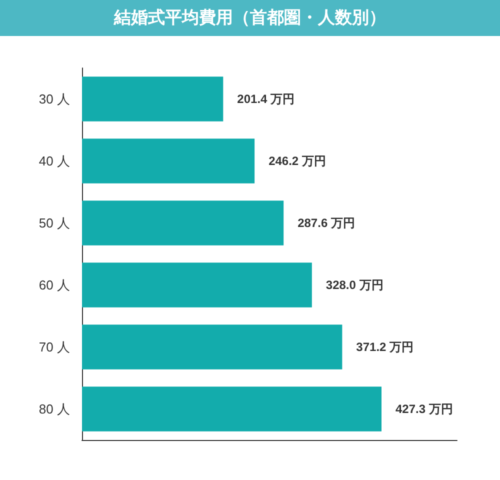 This screenshot has height=480, width=500. I want to click on y-tick-label: 60 人, so click(54, 285).